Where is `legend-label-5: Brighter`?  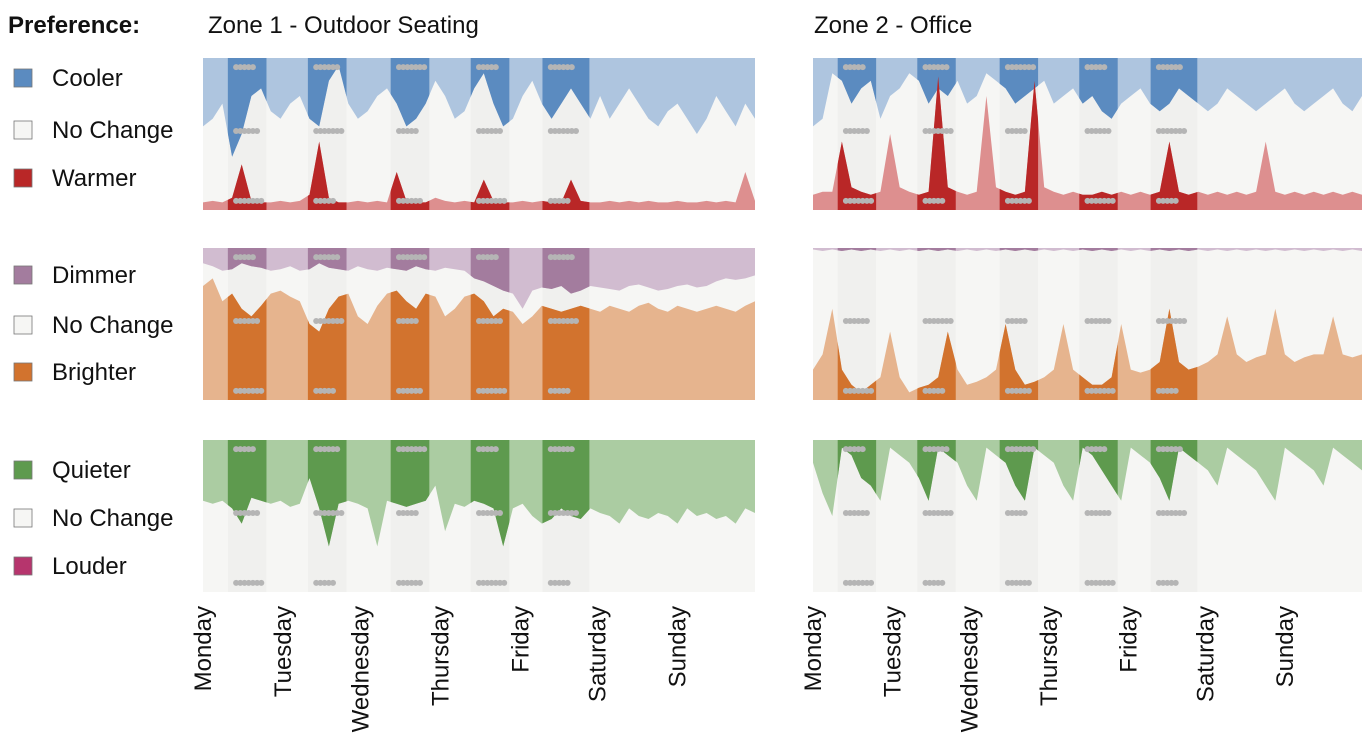 legend-label-5: Brighter is located at coordinates (94, 372).